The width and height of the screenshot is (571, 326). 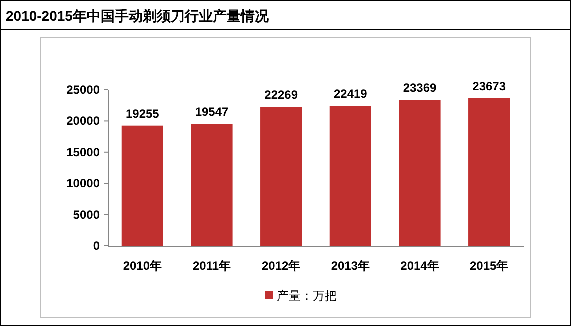 What do you see at coordinates (350, 266) in the screenshot?
I see `xtick: 2013年` at bounding box center [350, 266].